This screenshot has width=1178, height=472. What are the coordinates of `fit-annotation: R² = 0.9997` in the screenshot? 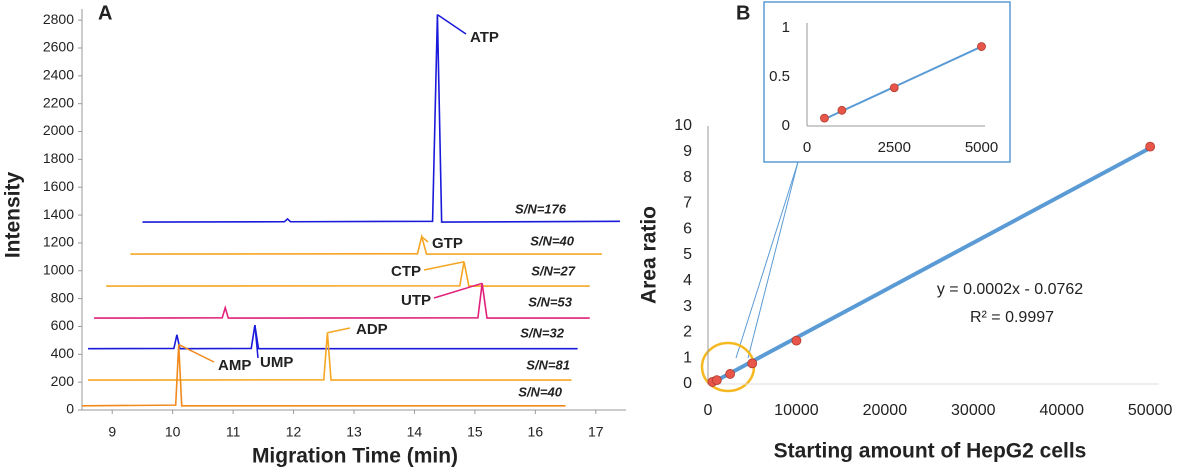 It's located at (1012, 317).